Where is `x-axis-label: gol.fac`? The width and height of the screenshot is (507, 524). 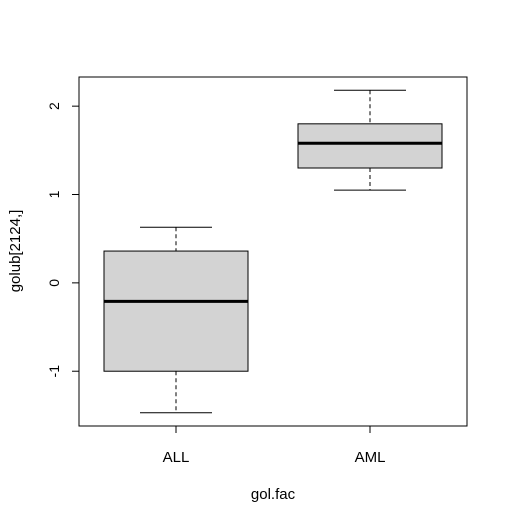
x-axis-label: gol.fac is located at coordinates (273, 494).